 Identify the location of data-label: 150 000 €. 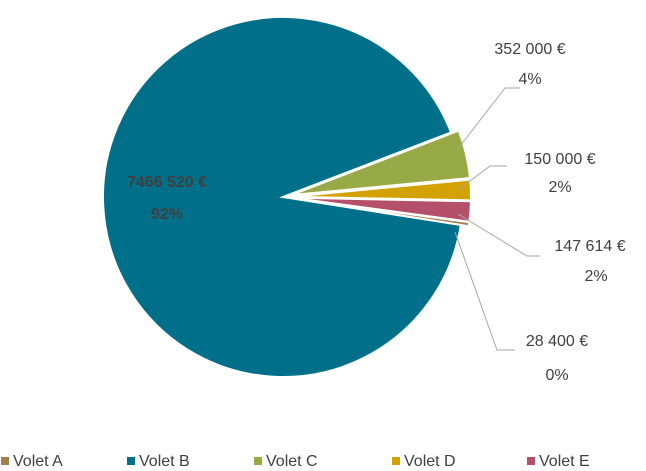
(559, 159).